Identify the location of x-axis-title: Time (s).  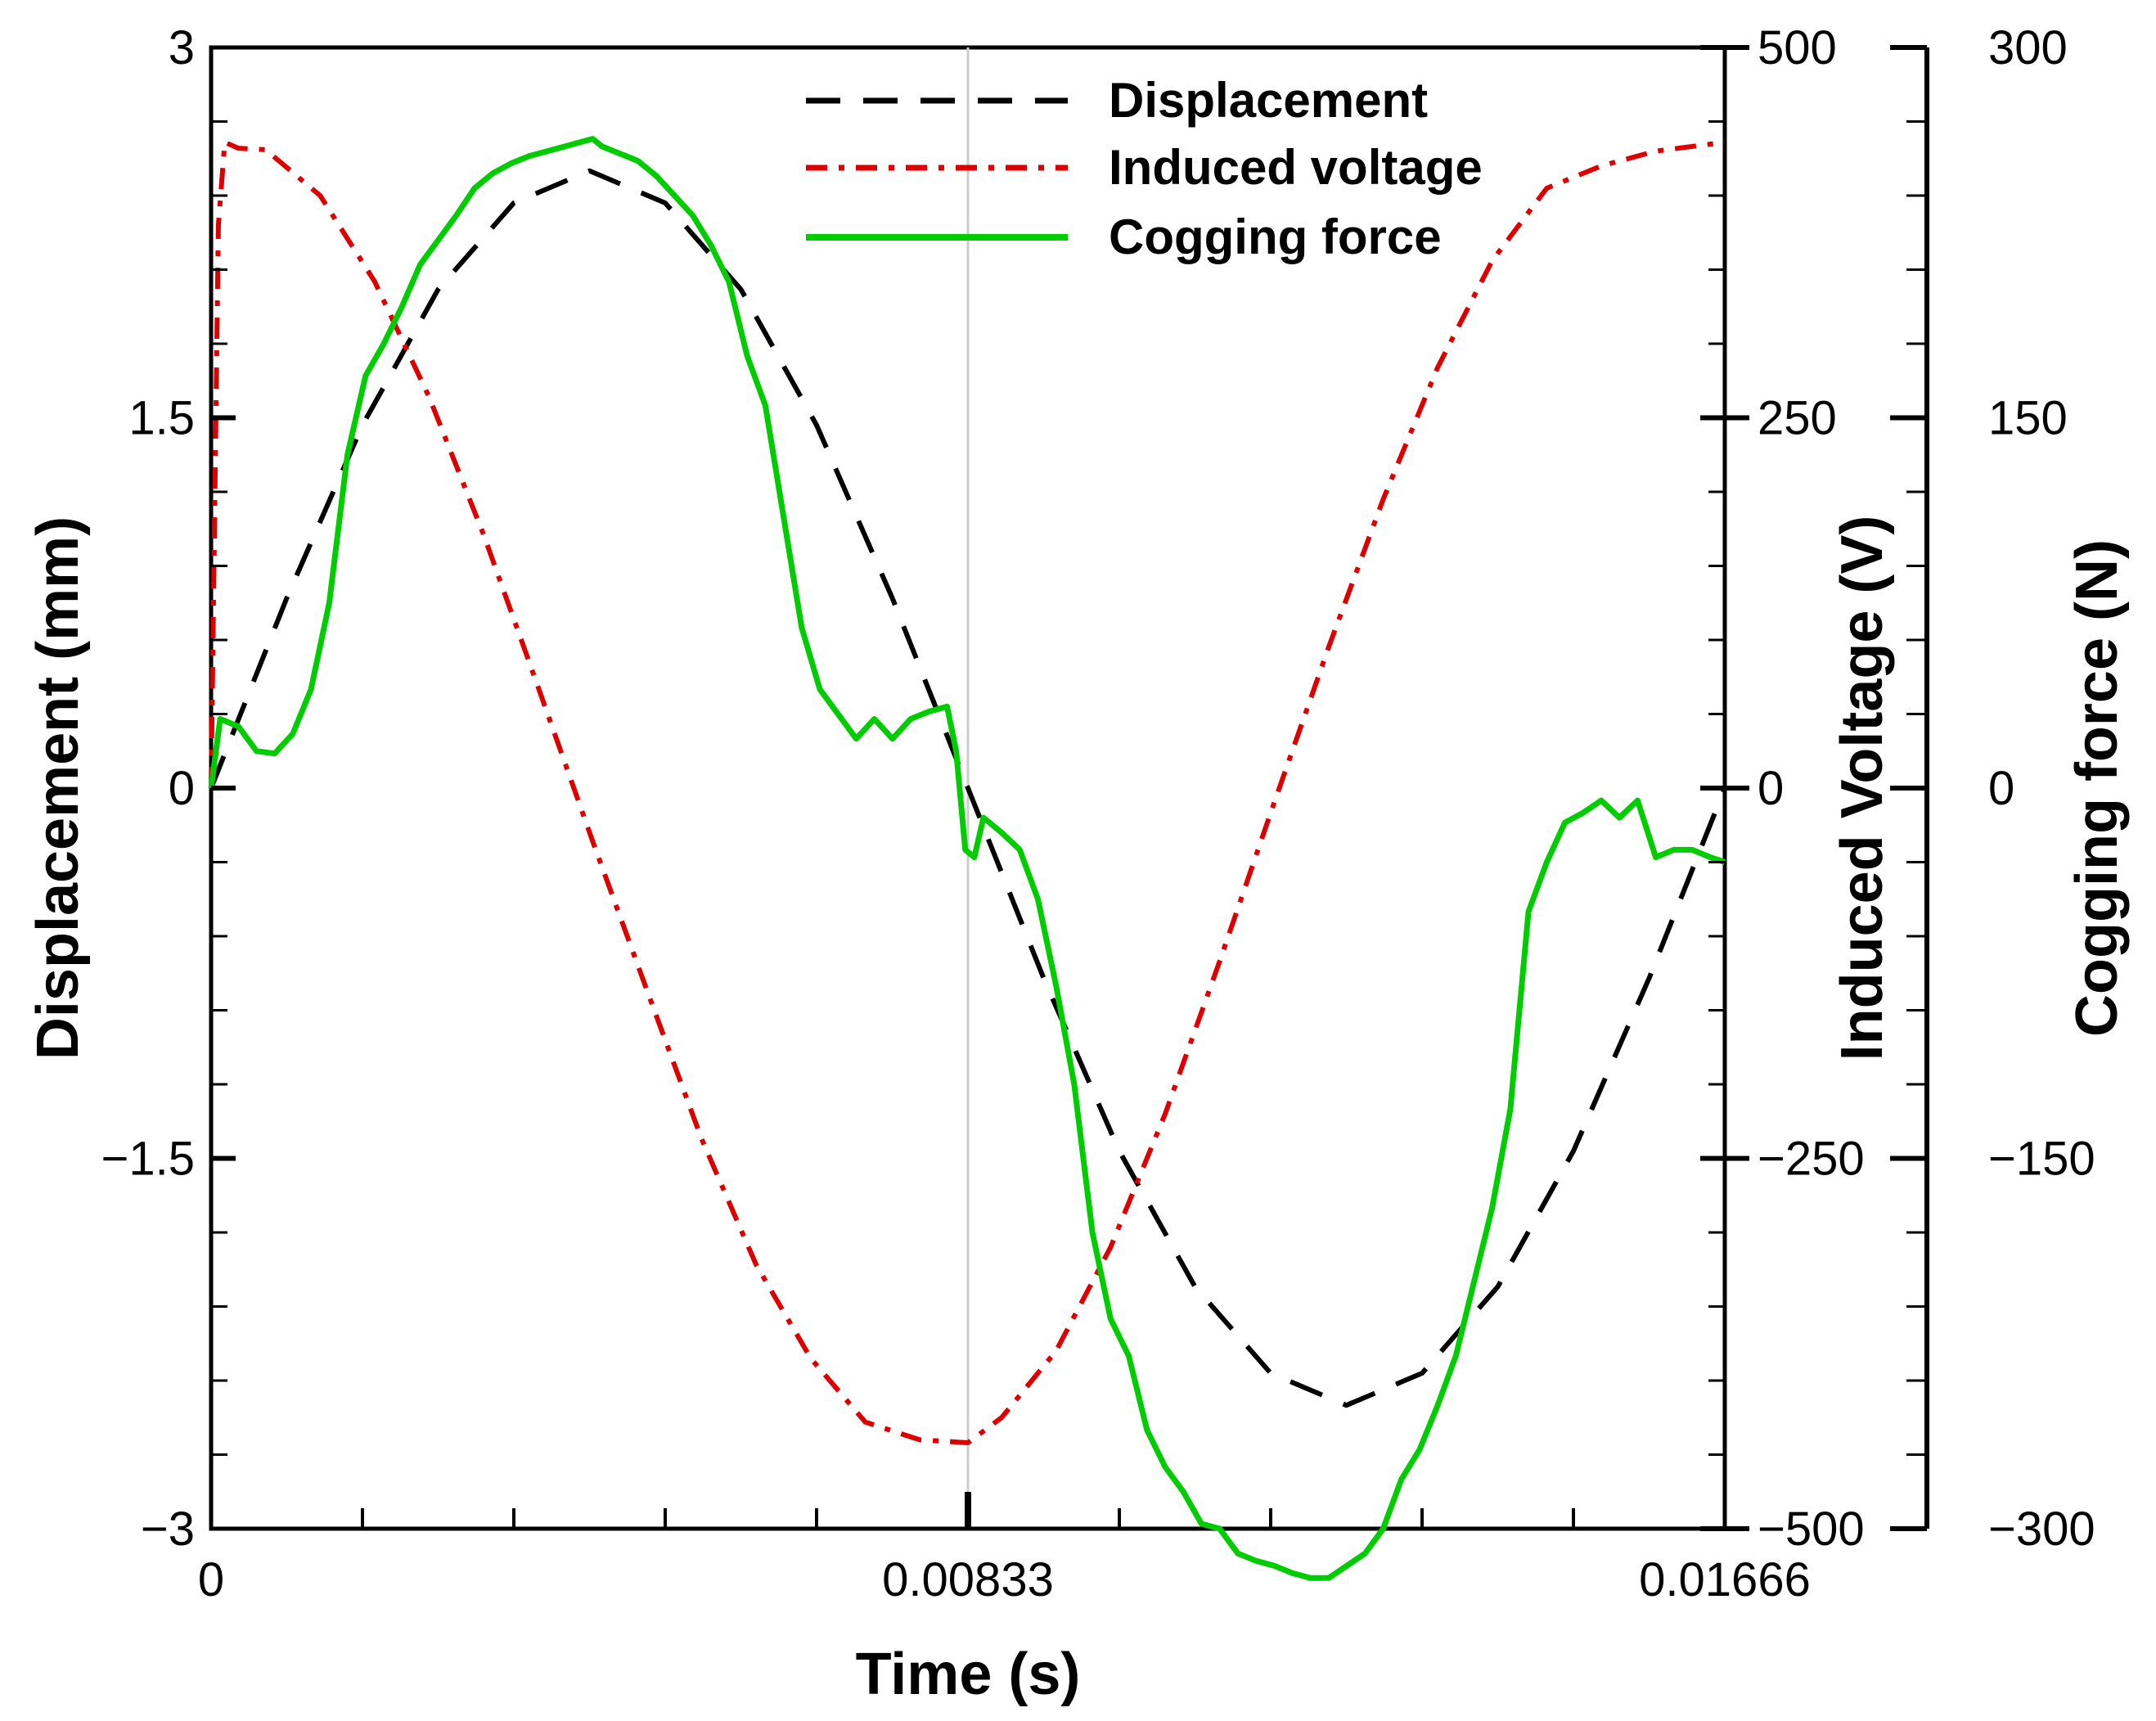
(969, 1674).